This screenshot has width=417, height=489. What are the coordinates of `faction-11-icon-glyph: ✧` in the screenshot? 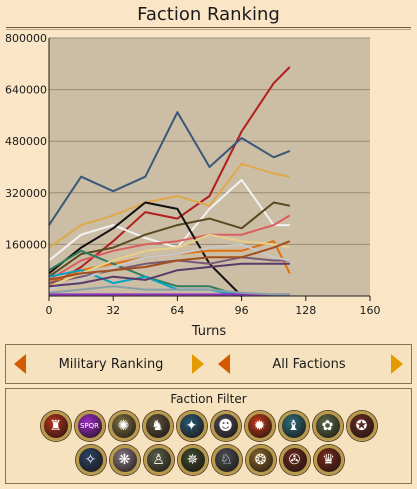 It's located at (90, 460).